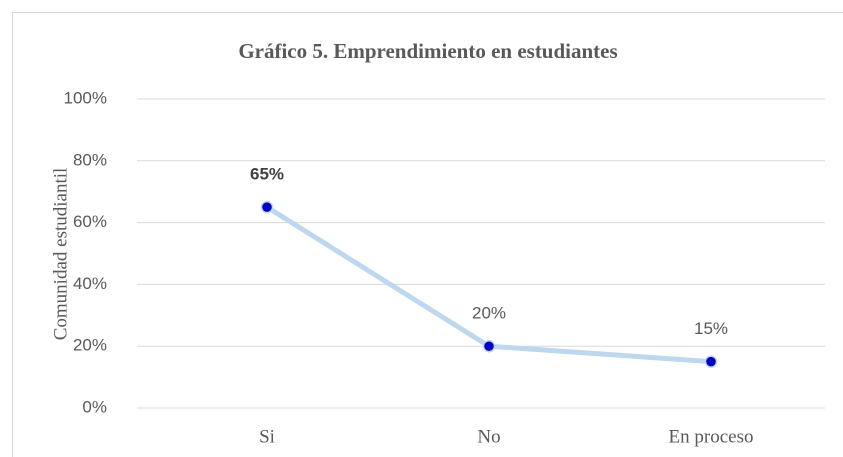  Describe the element at coordinates (427, 51) in the screenshot. I see `chart-title: Gráfico 5. Emprendimiento en estudiantes` at that location.